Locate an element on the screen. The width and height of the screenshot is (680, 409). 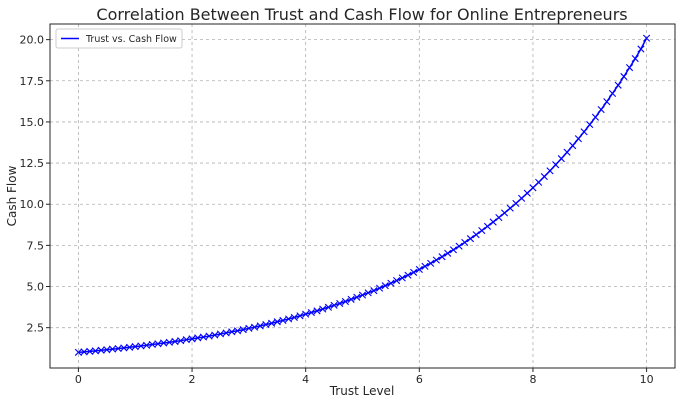
legend-box is located at coordinates (119, 38).